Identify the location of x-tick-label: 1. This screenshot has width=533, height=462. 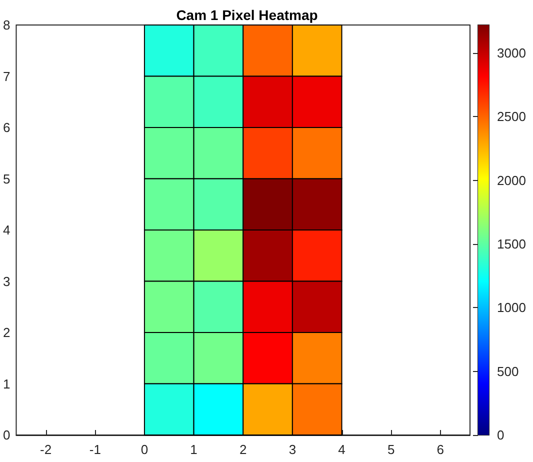
(194, 449).